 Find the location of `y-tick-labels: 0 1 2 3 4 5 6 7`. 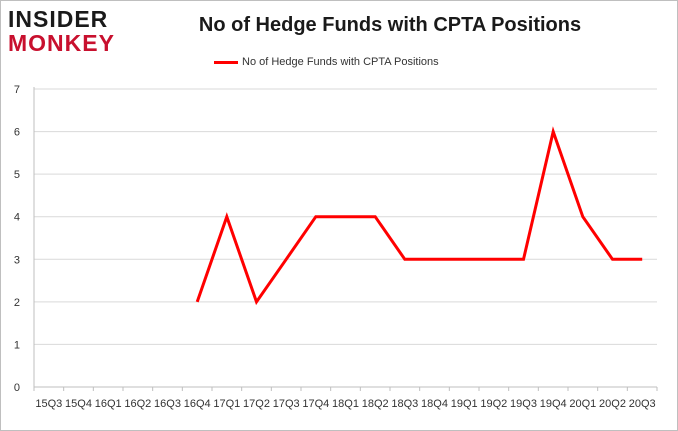

y-tick-labels: 0 1 2 3 4 5 6 7 is located at coordinates (17, 239).